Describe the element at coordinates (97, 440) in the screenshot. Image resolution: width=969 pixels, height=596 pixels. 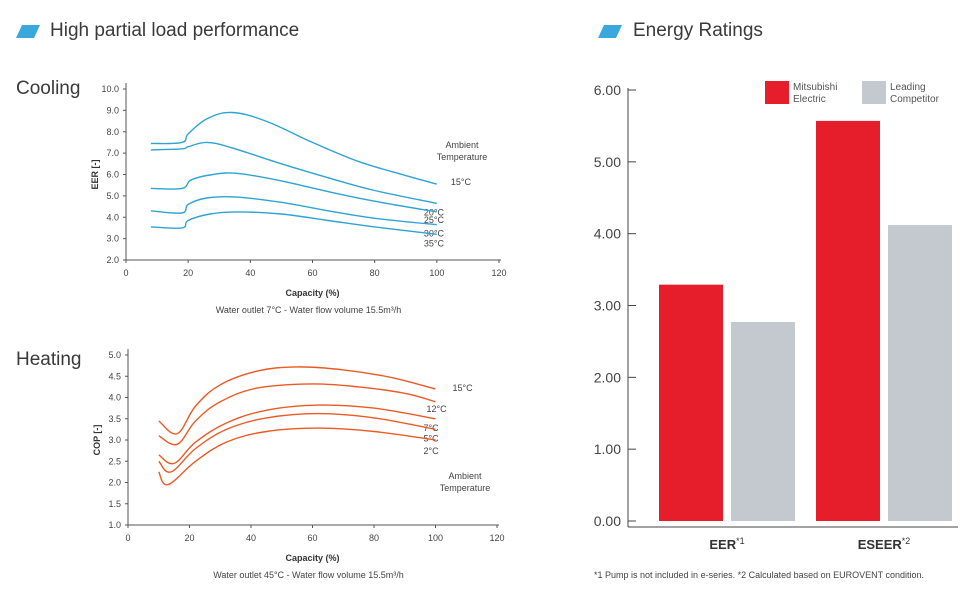
I see `y-axis-label: COP [-]` at that location.